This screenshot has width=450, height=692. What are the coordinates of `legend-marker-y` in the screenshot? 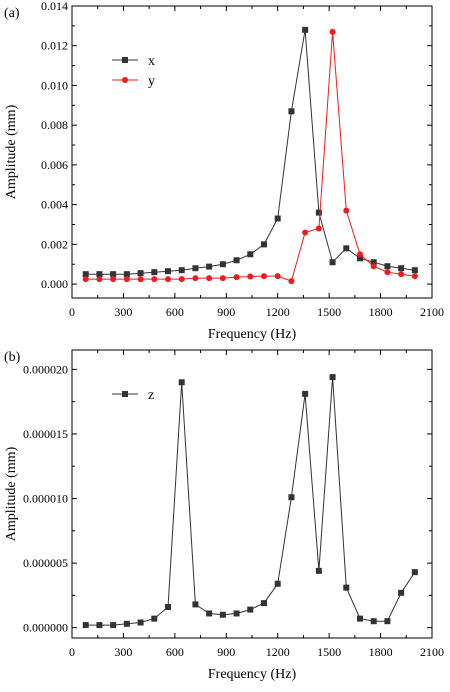 It's located at (125, 80).